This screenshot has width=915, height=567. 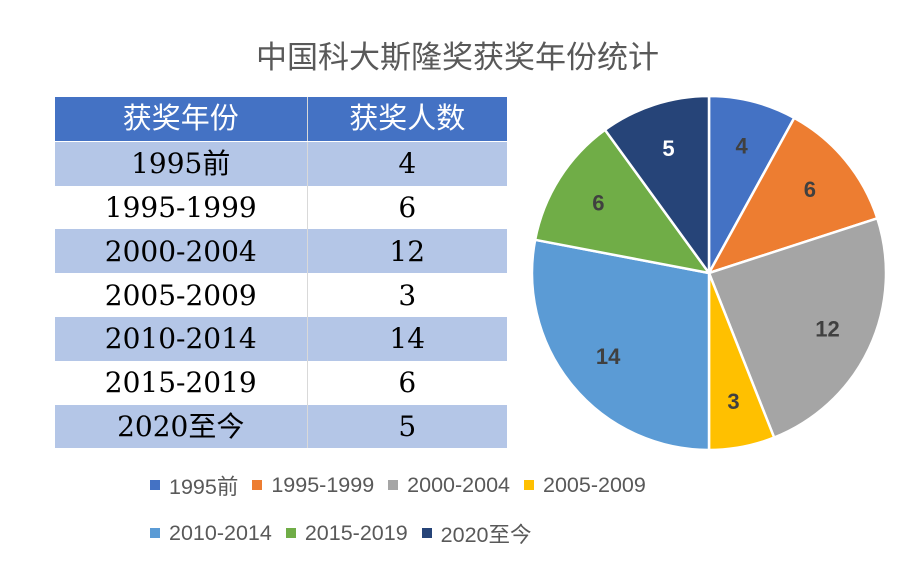 What do you see at coordinates (594, 484) in the screenshot?
I see `legend-label: 2005-2009` at bounding box center [594, 484].